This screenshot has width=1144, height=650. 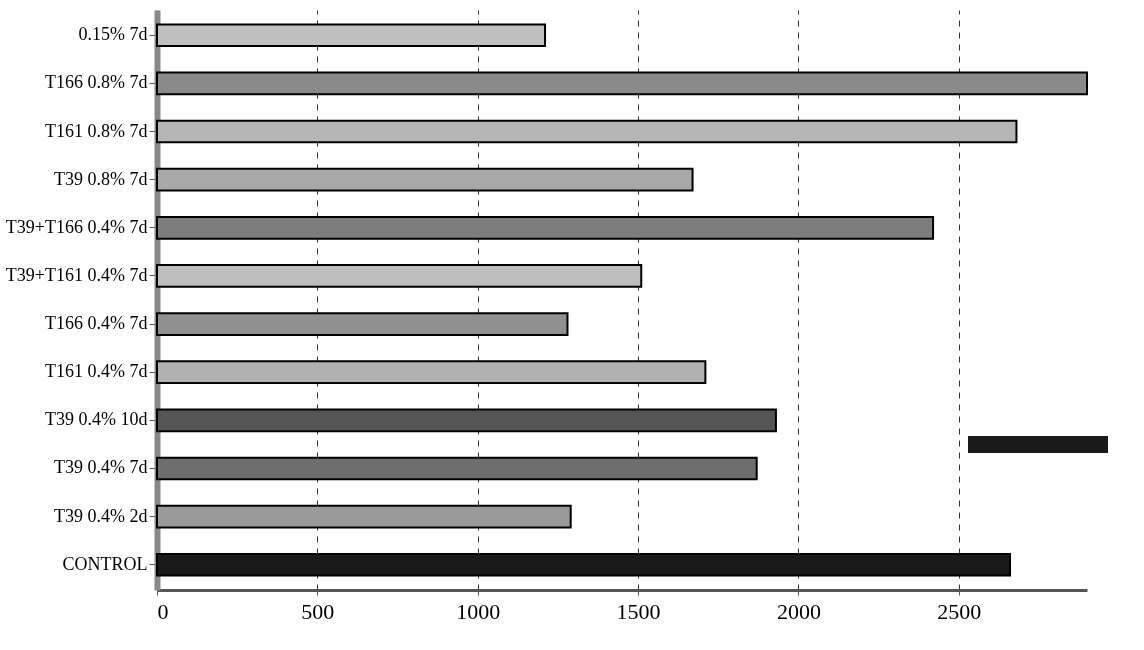 I want to click on y-tick-label: CONTROL, so click(x=105, y=563).